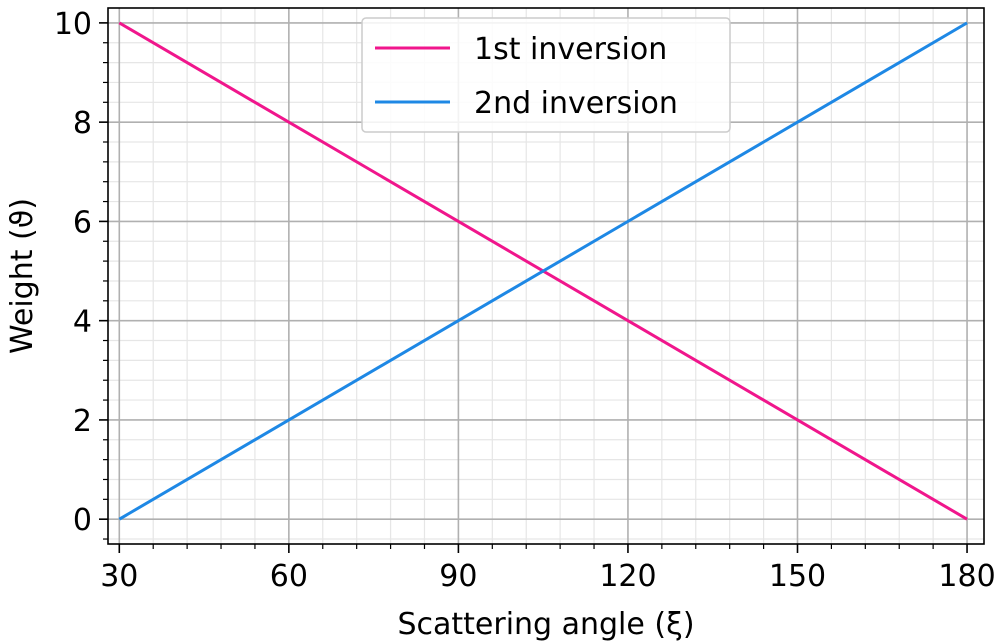  Describe the element at coordinates (82, 222) in the screenshot. I see `y-tick-label: 6` at that location.